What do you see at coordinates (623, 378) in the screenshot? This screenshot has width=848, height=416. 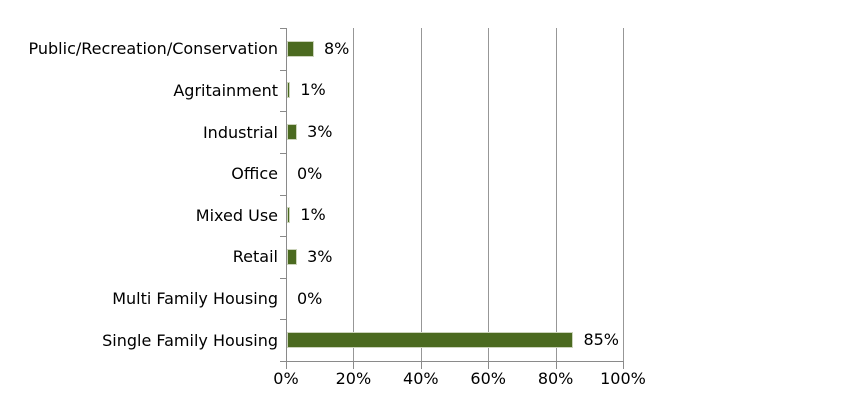 I see `x-axis-tick-label: 100%` at bounding box center [623, 378].